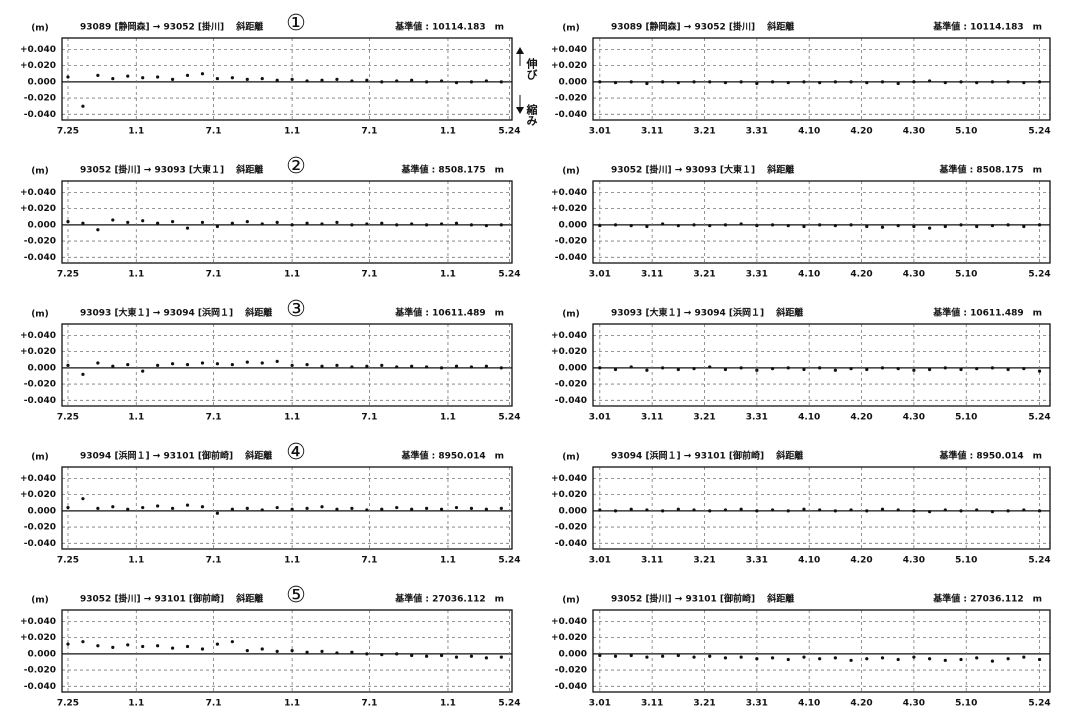 Image resolution: width=1080 pixels, height=728 pixels. I want to click on chart-title: 93094 [浜岡１] → 93101 [御前崎] 斜距離, so click(176, 456).